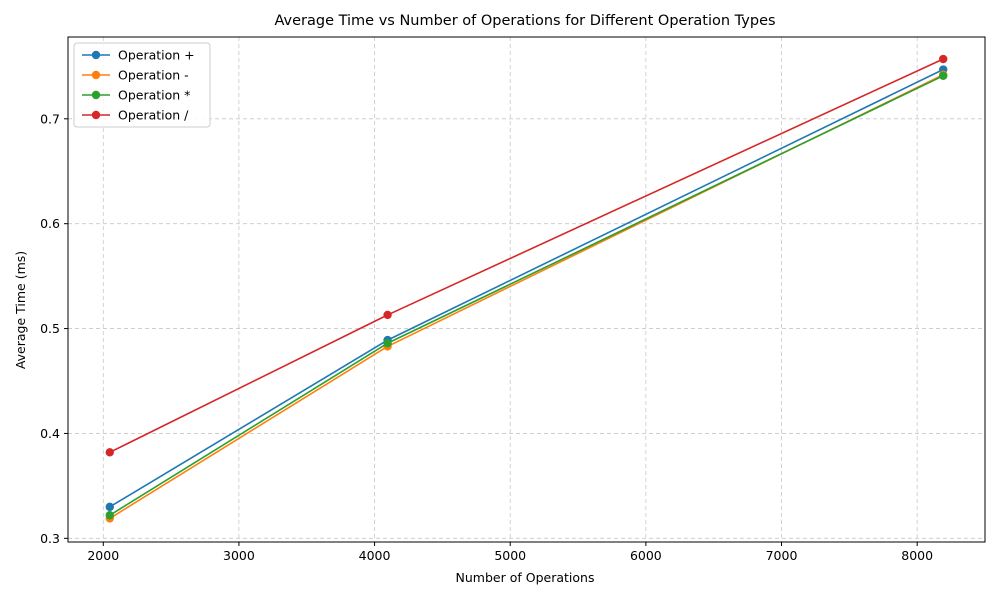  I want to click on x-tick-label: 2000, so click(103, 555).